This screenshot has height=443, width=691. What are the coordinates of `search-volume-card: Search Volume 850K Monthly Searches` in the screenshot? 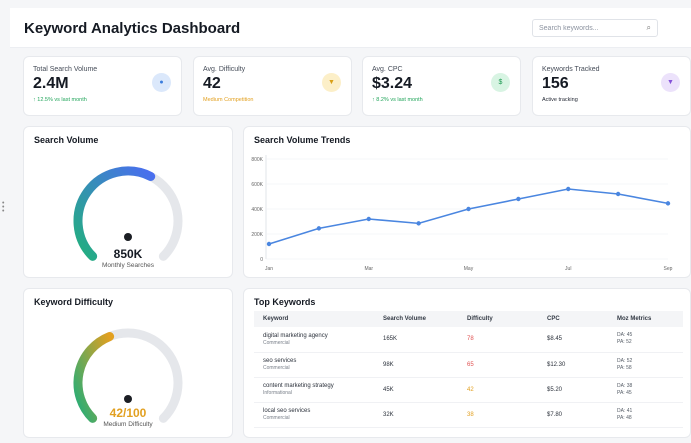 It's located at (128, 202).